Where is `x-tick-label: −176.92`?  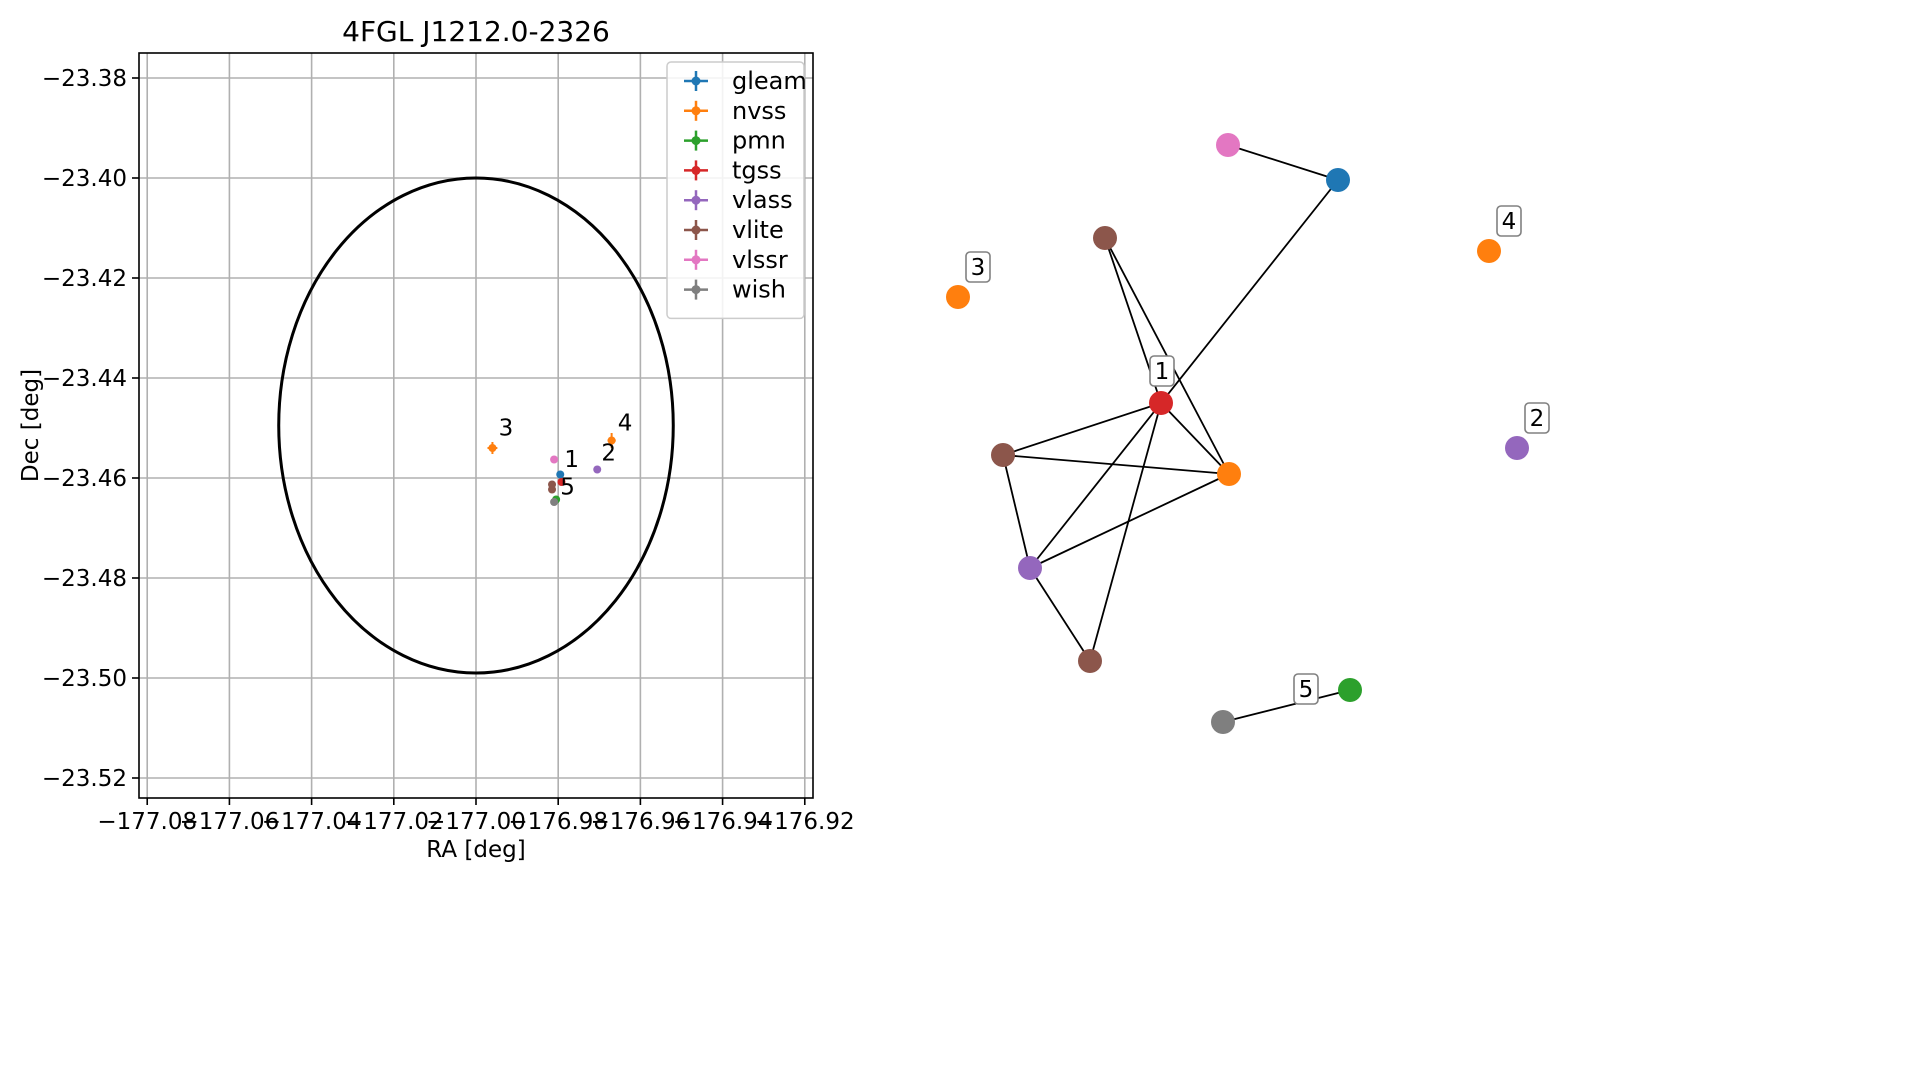
x-tick-label: −176.92 is located at coordinates (805, 822).